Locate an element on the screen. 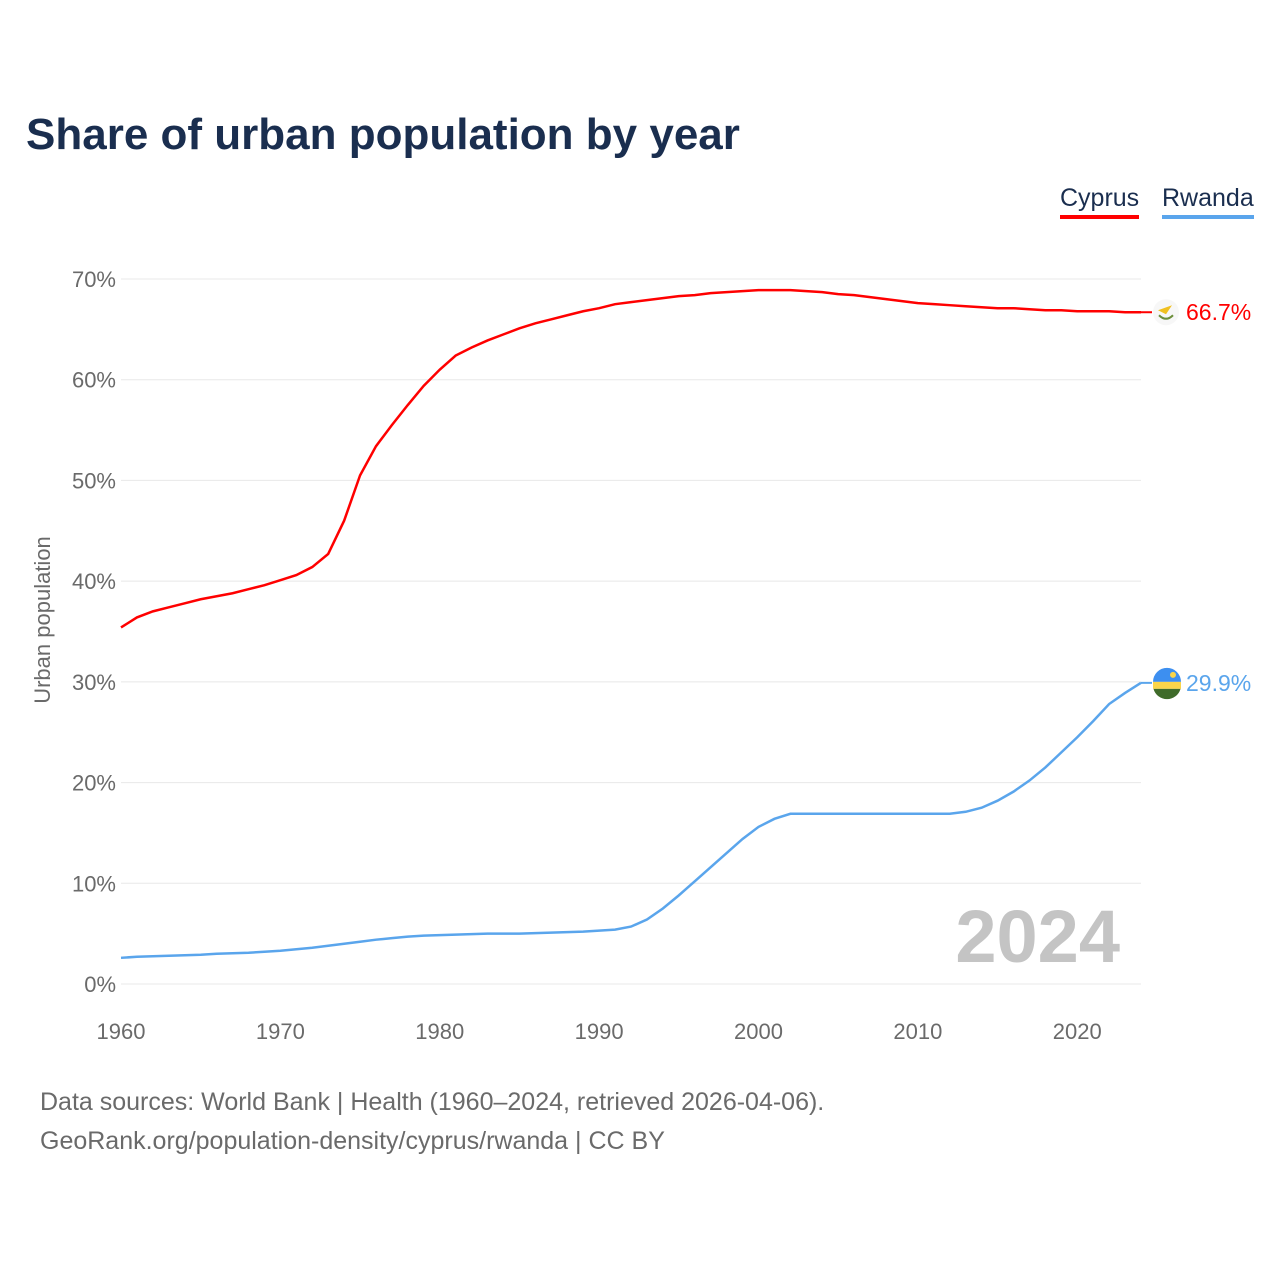 This screenshot has height=1280, width=1280. cyprus-flag-branches is located at coordinates (1166, 317).